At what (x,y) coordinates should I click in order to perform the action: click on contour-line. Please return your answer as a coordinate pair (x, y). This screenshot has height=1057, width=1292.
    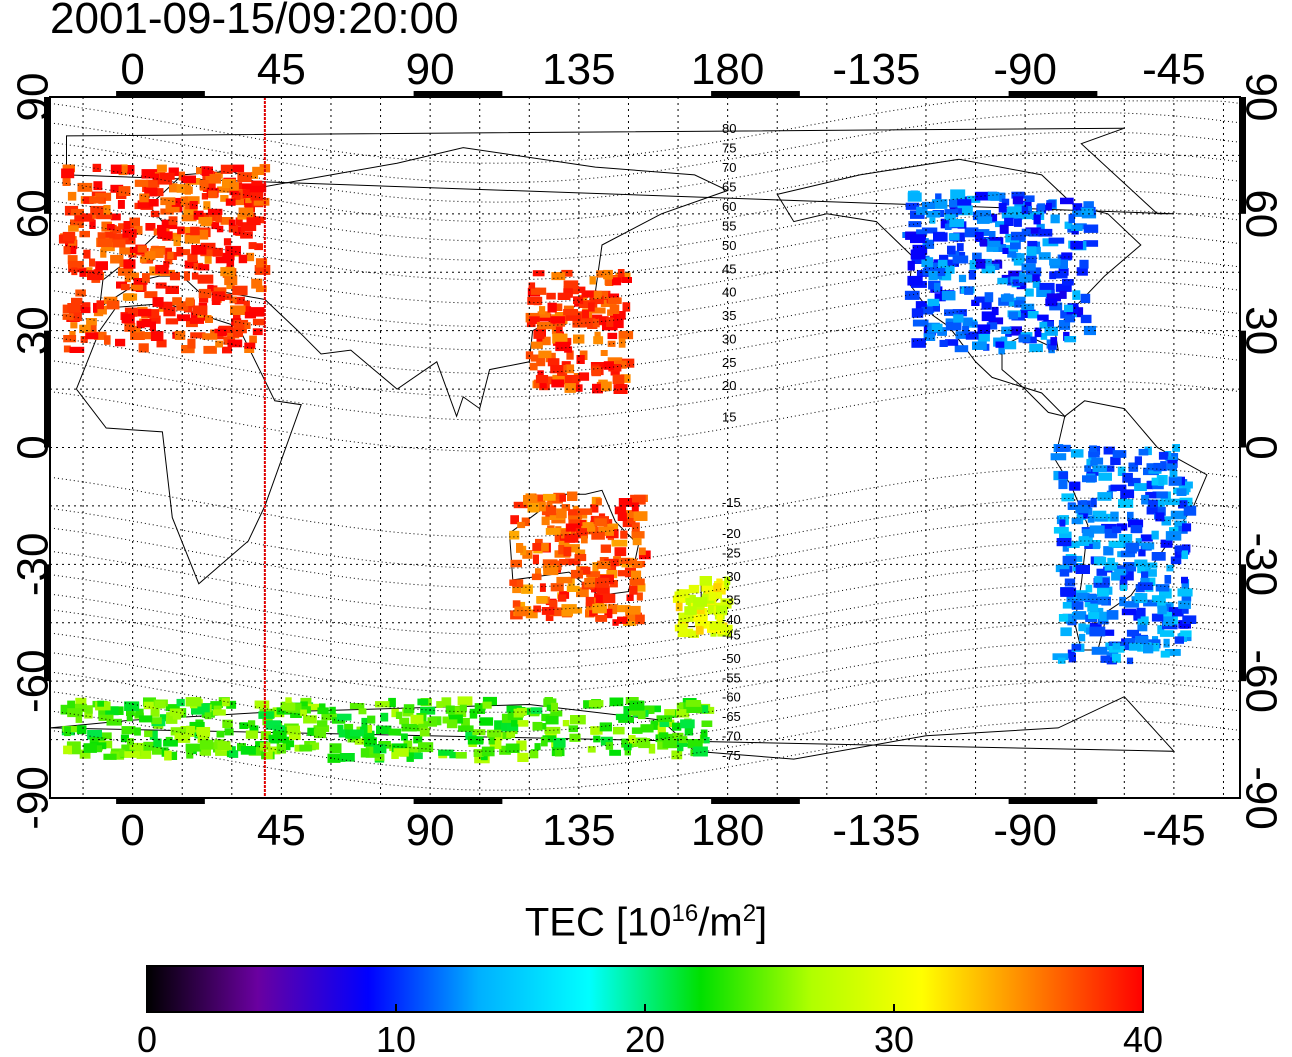
    Looking at the image, I should click on (645, 634).